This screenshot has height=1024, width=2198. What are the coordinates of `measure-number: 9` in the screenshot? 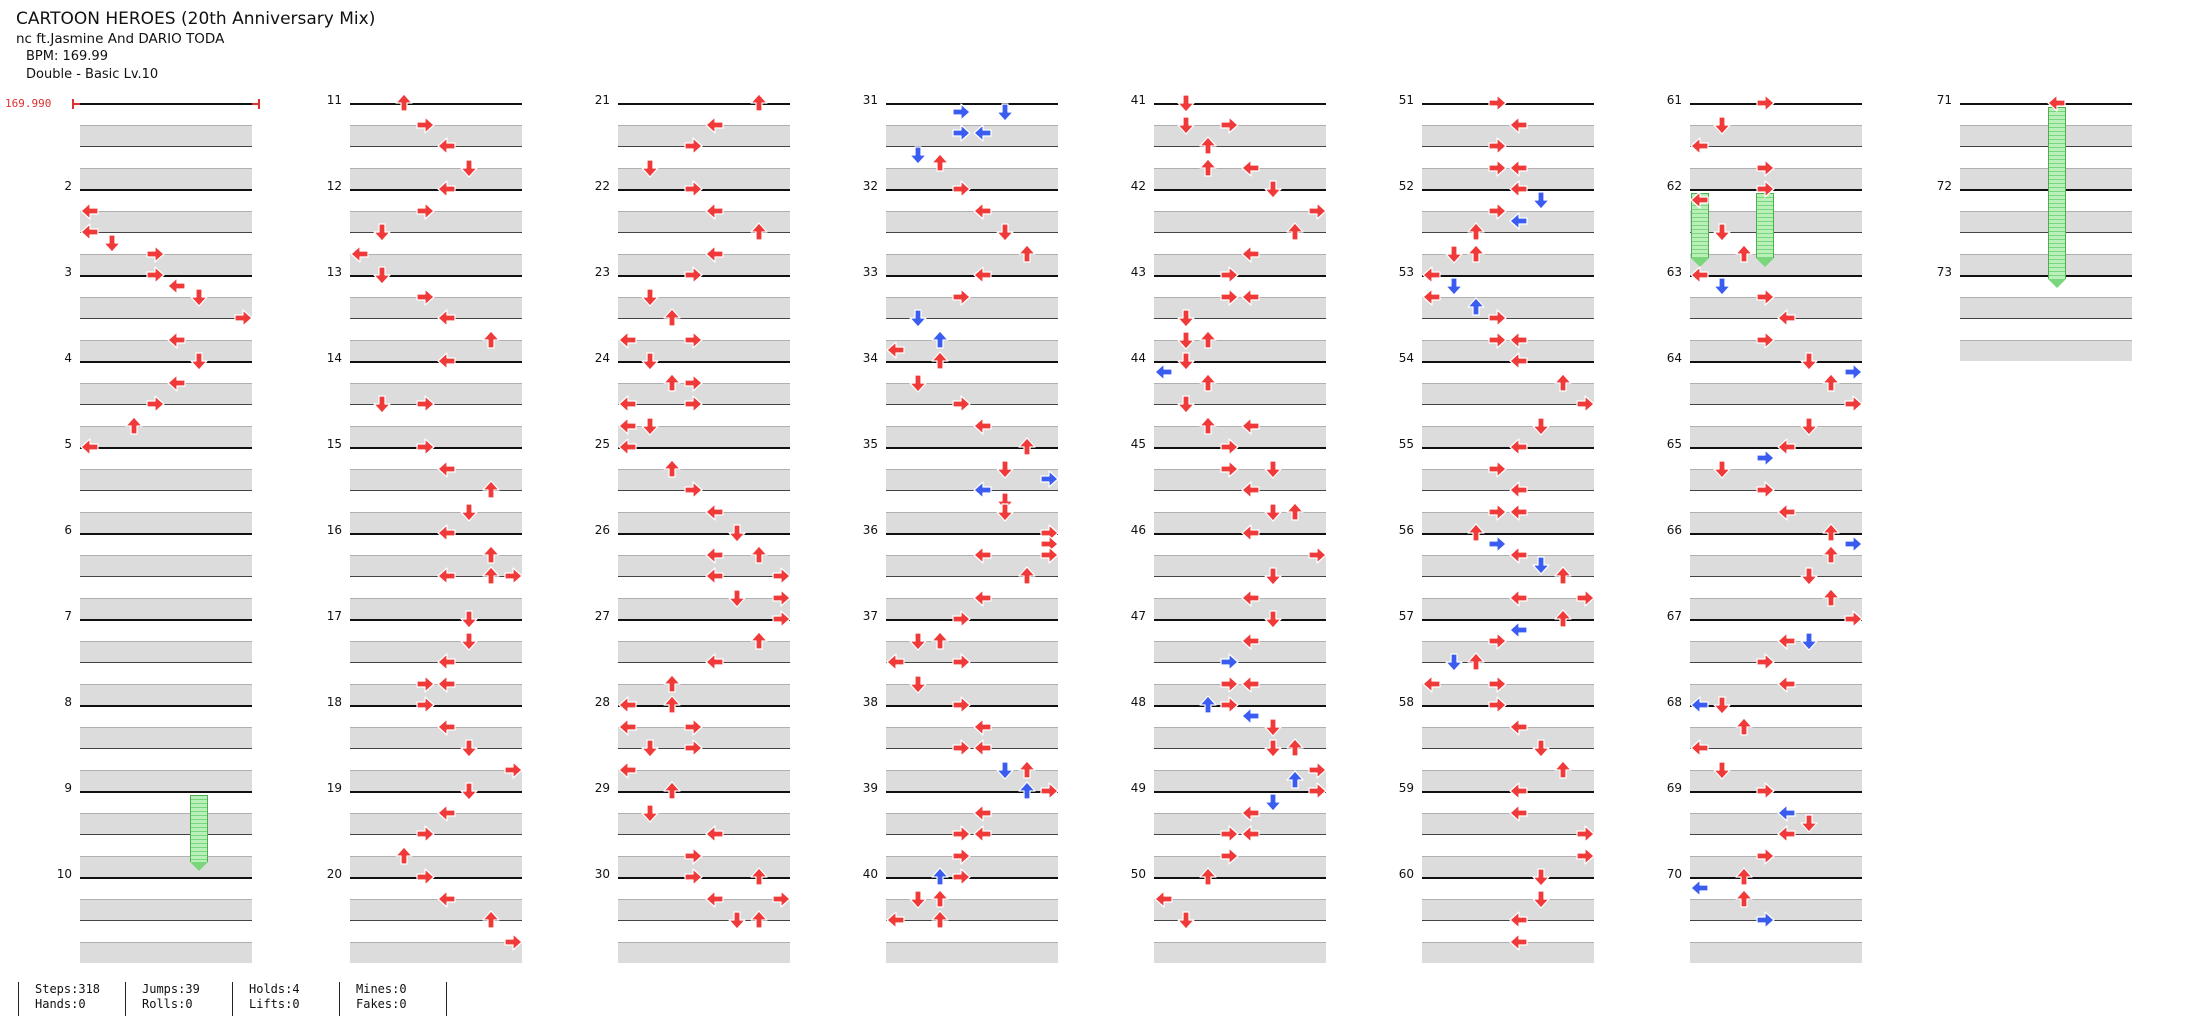 It's located at (68, 788).